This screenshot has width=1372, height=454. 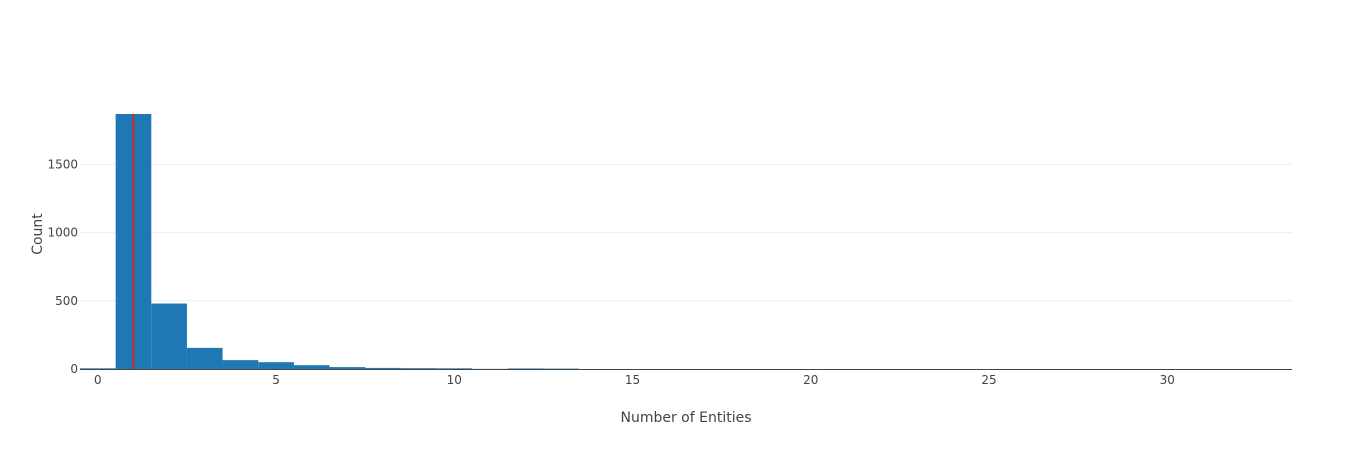 What do you see at coordinates (74, 369) in the screenshot?
I see `y-tick-label: 0` at bounding box center [74, 369].